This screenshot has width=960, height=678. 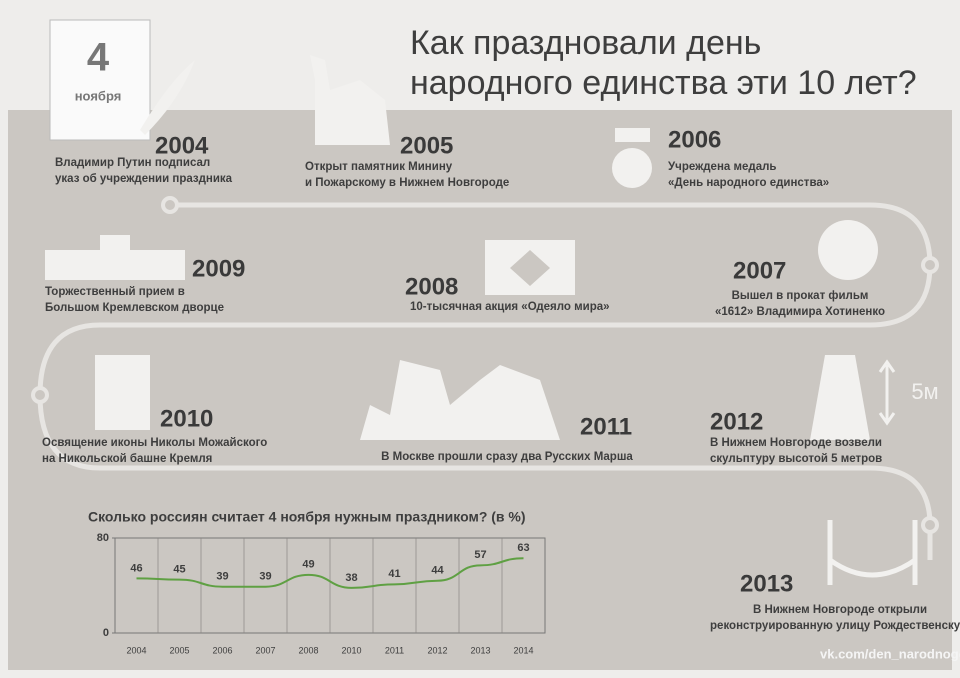 I want to click on event-year: 2012, so click(x=736, y=421).